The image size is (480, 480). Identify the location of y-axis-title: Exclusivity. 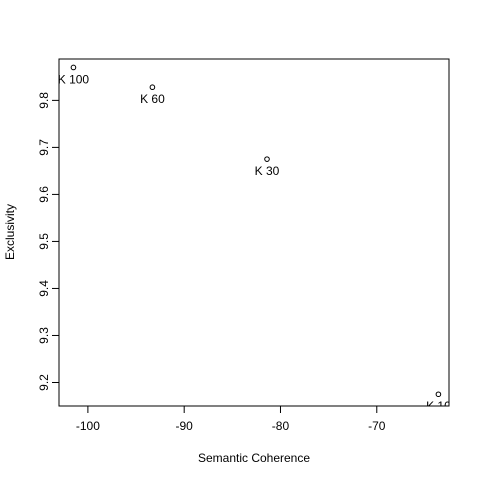
(10, 232).